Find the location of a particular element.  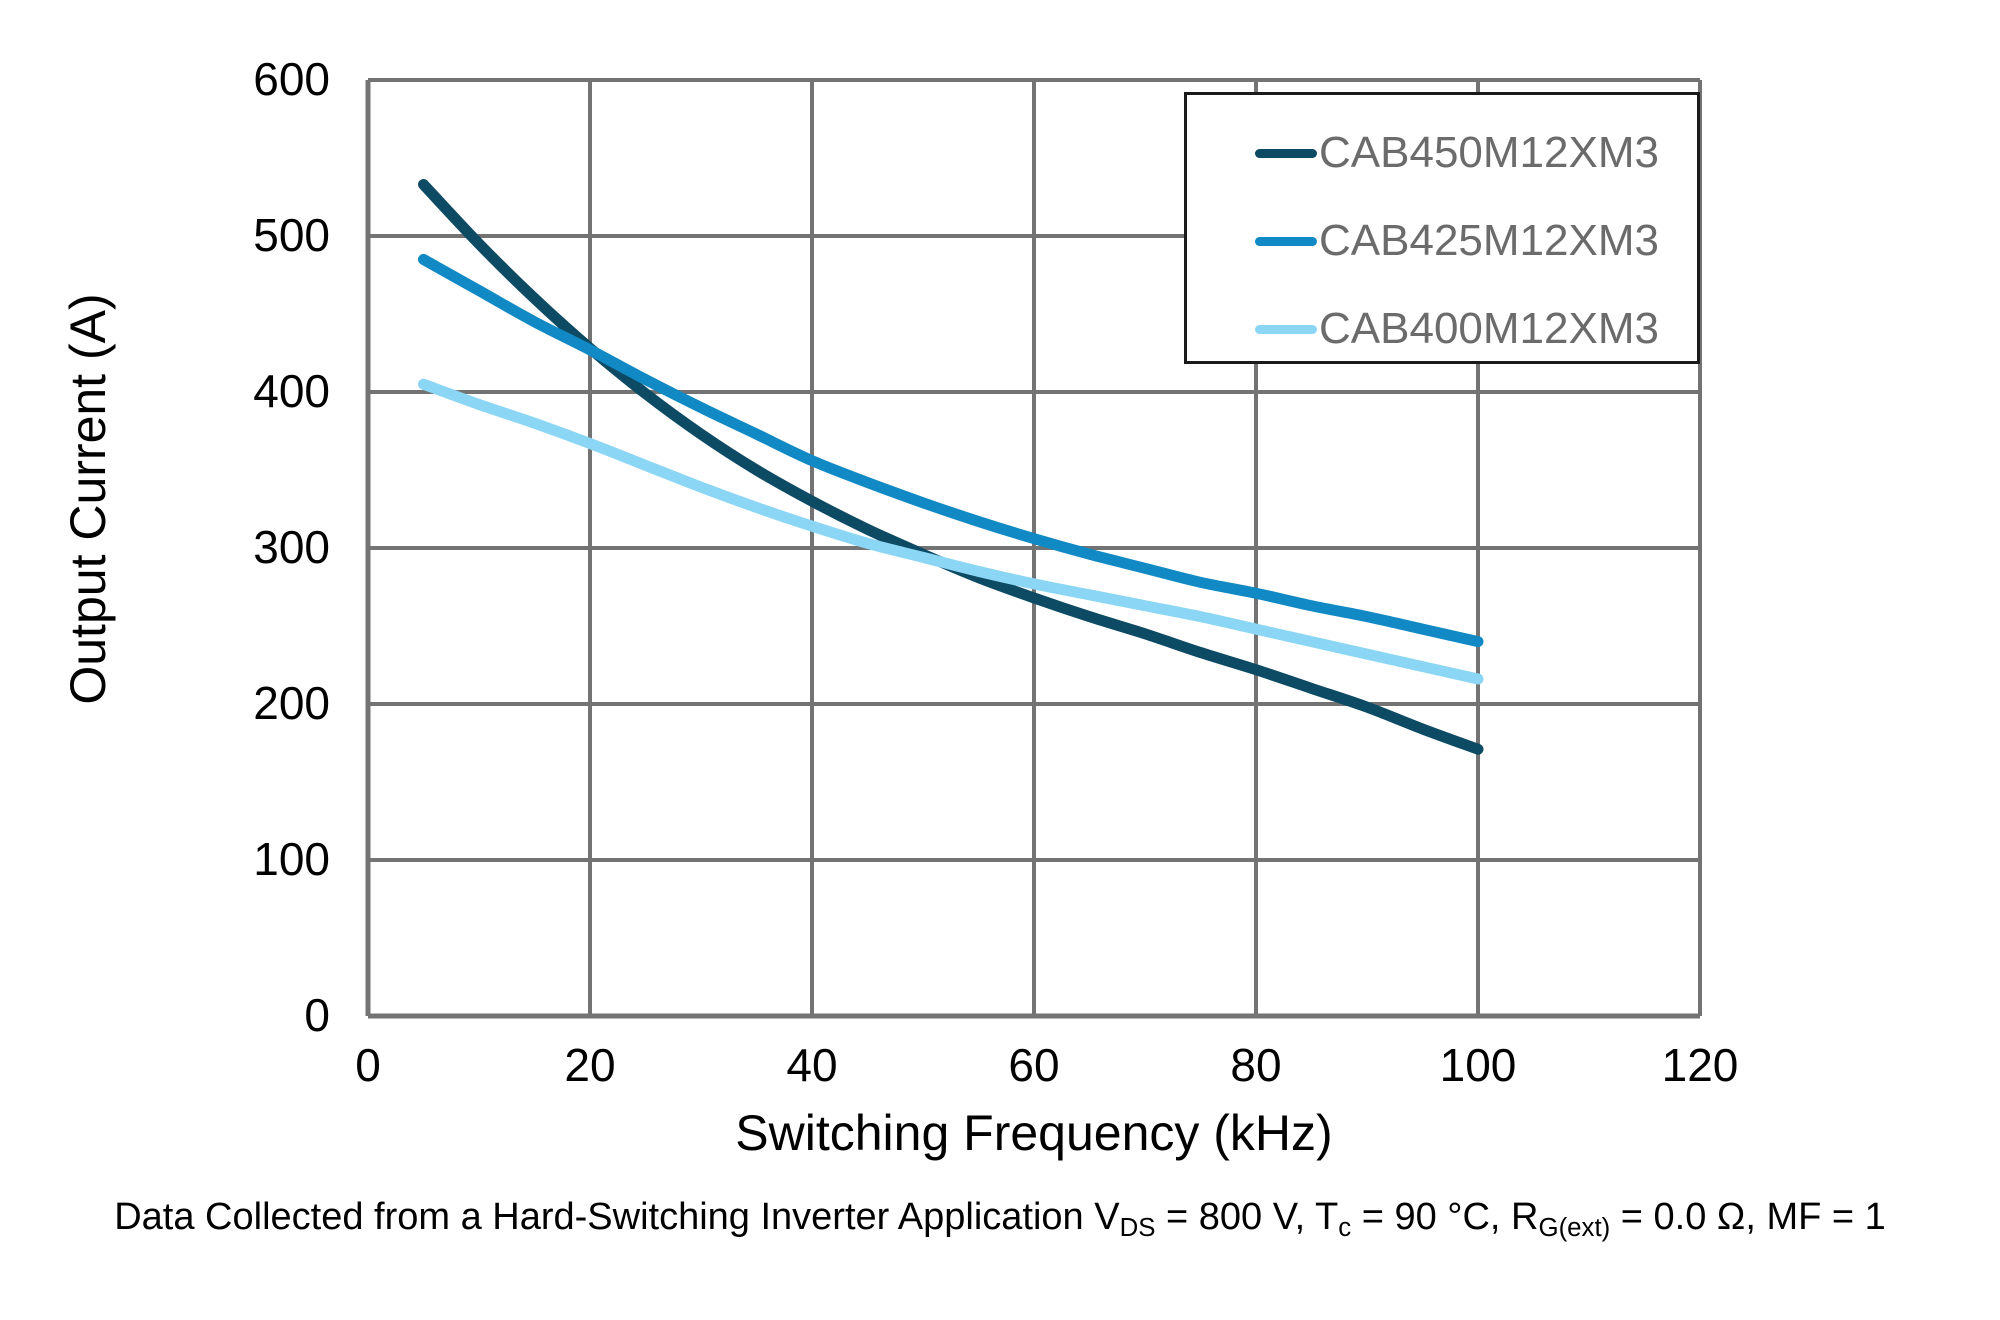

legend-item: CAB425M12XM3 is located at coordinates (1445, 241).